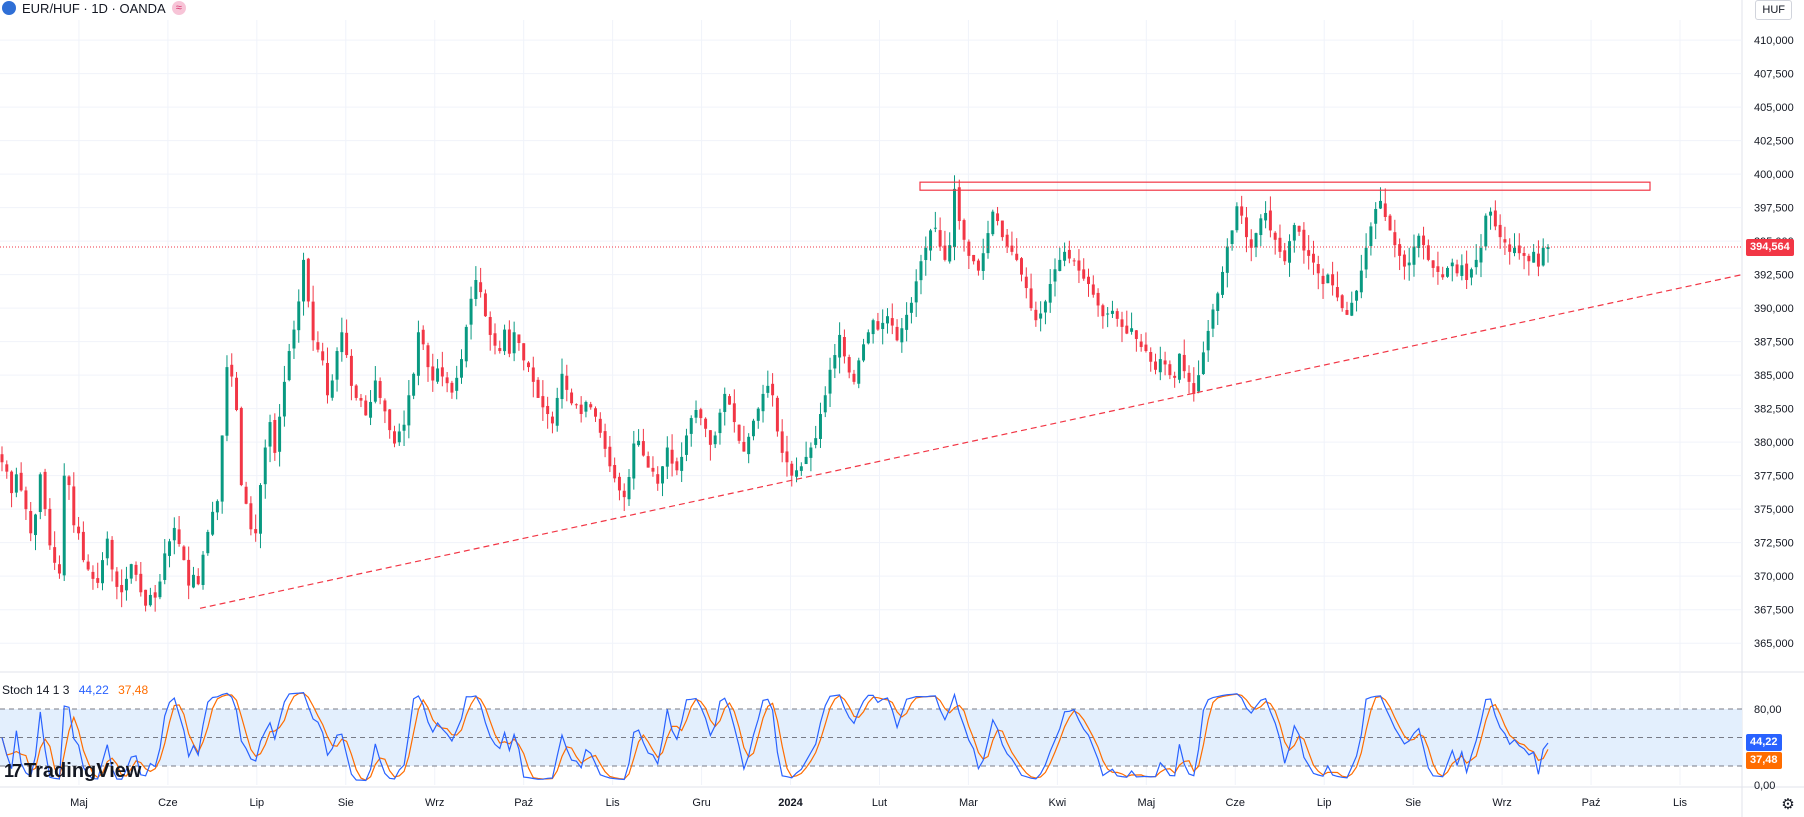  What do you see at coordinates (1774, 410) in the screenshot?
I see `price-tick-label: 382,500` at bounding box center [1774, 410].